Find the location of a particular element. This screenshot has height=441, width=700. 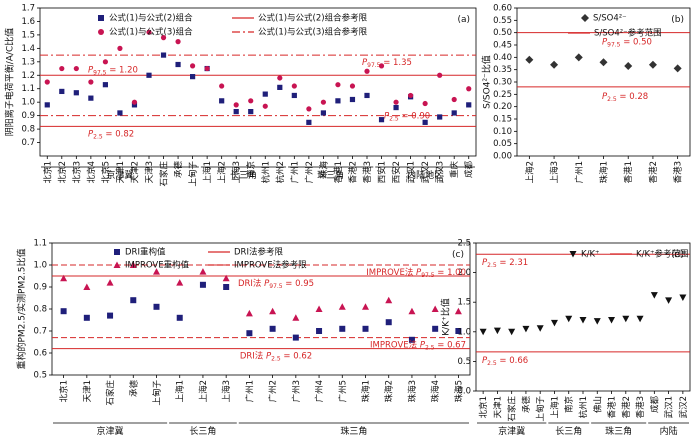

panel-d-category-label: 承德 is located at coordinates (526, 405).